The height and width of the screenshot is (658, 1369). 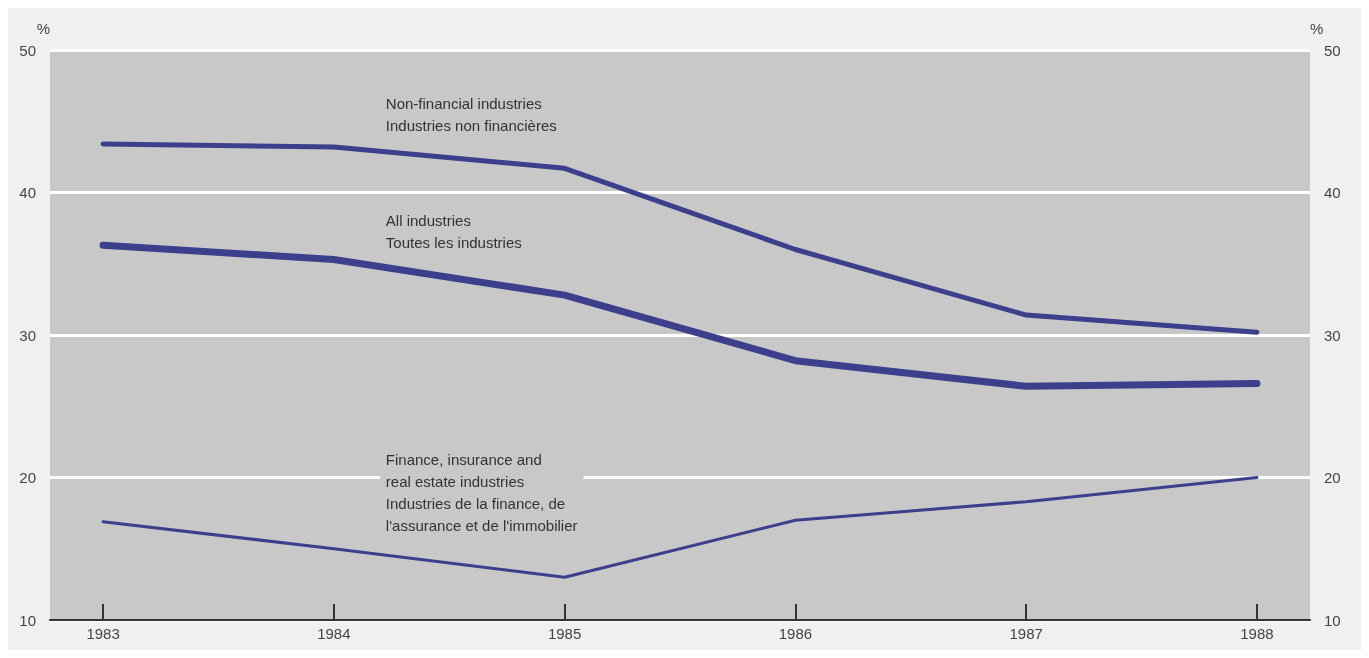 What do you see at coordinates (795, 633) in the screenshot?
I see `x-tick-label: 1986` at bounding box center [795, 633].